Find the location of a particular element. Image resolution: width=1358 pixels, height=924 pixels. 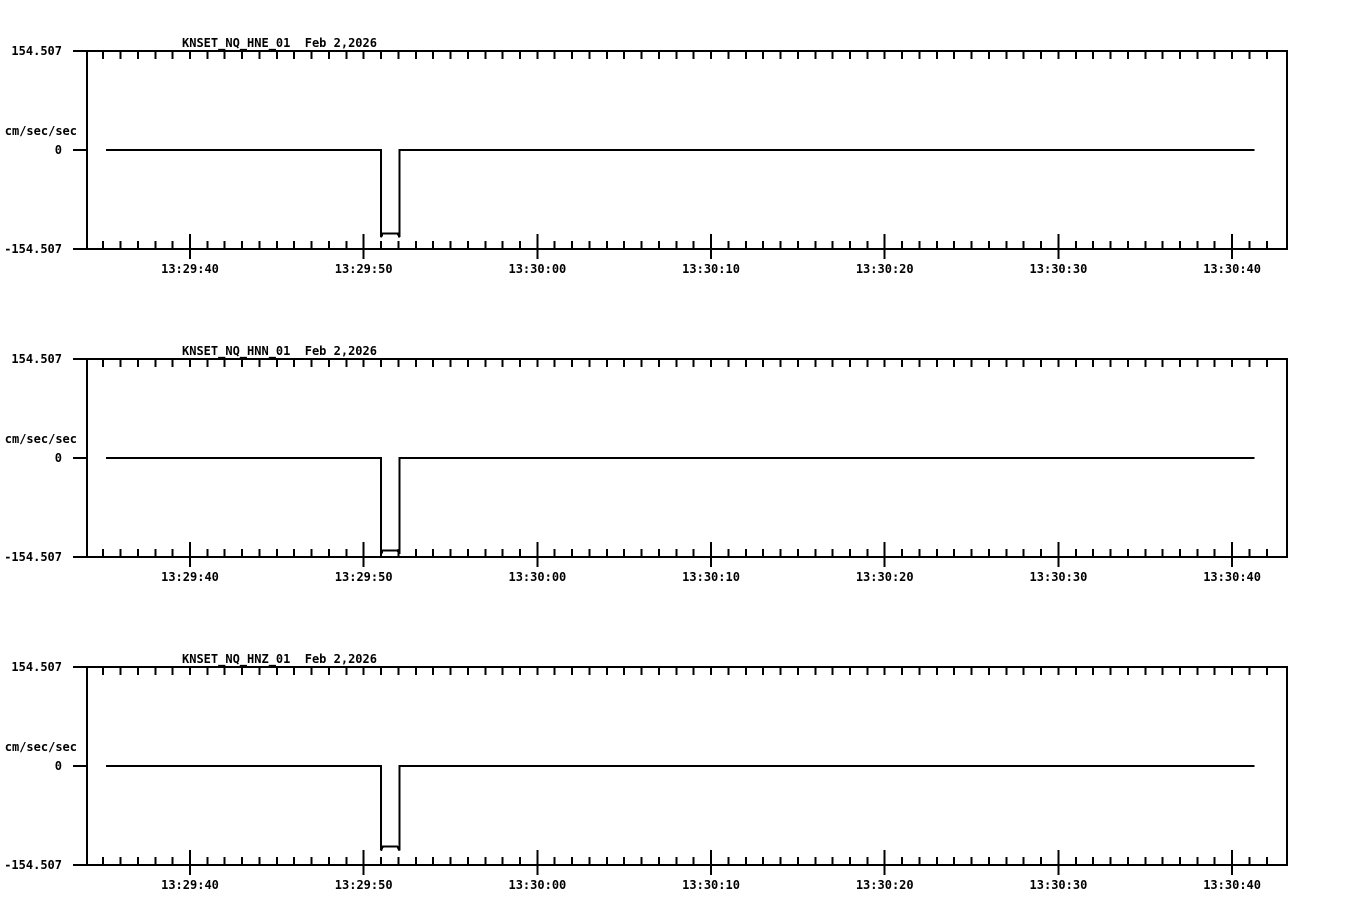

panel-title-station: KNSET_NQ_HNE_01 is located at coordinates (236, 43).